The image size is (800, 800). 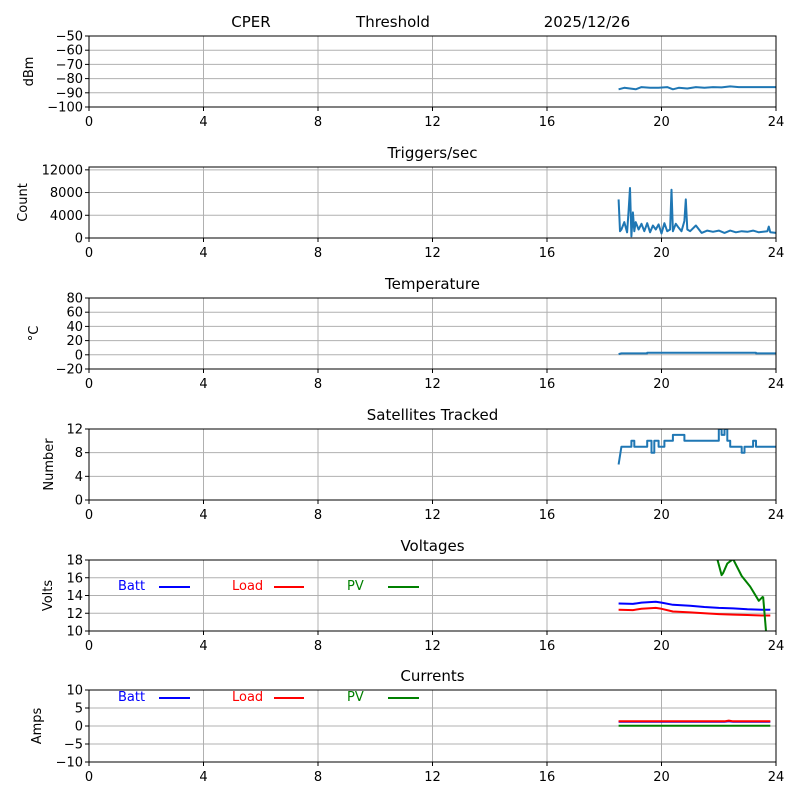 I want to click on panel-rssi: dBm 0 4 8 12 16 20 24 −100−90−80−70−60−50, so click(x=403, y=80).